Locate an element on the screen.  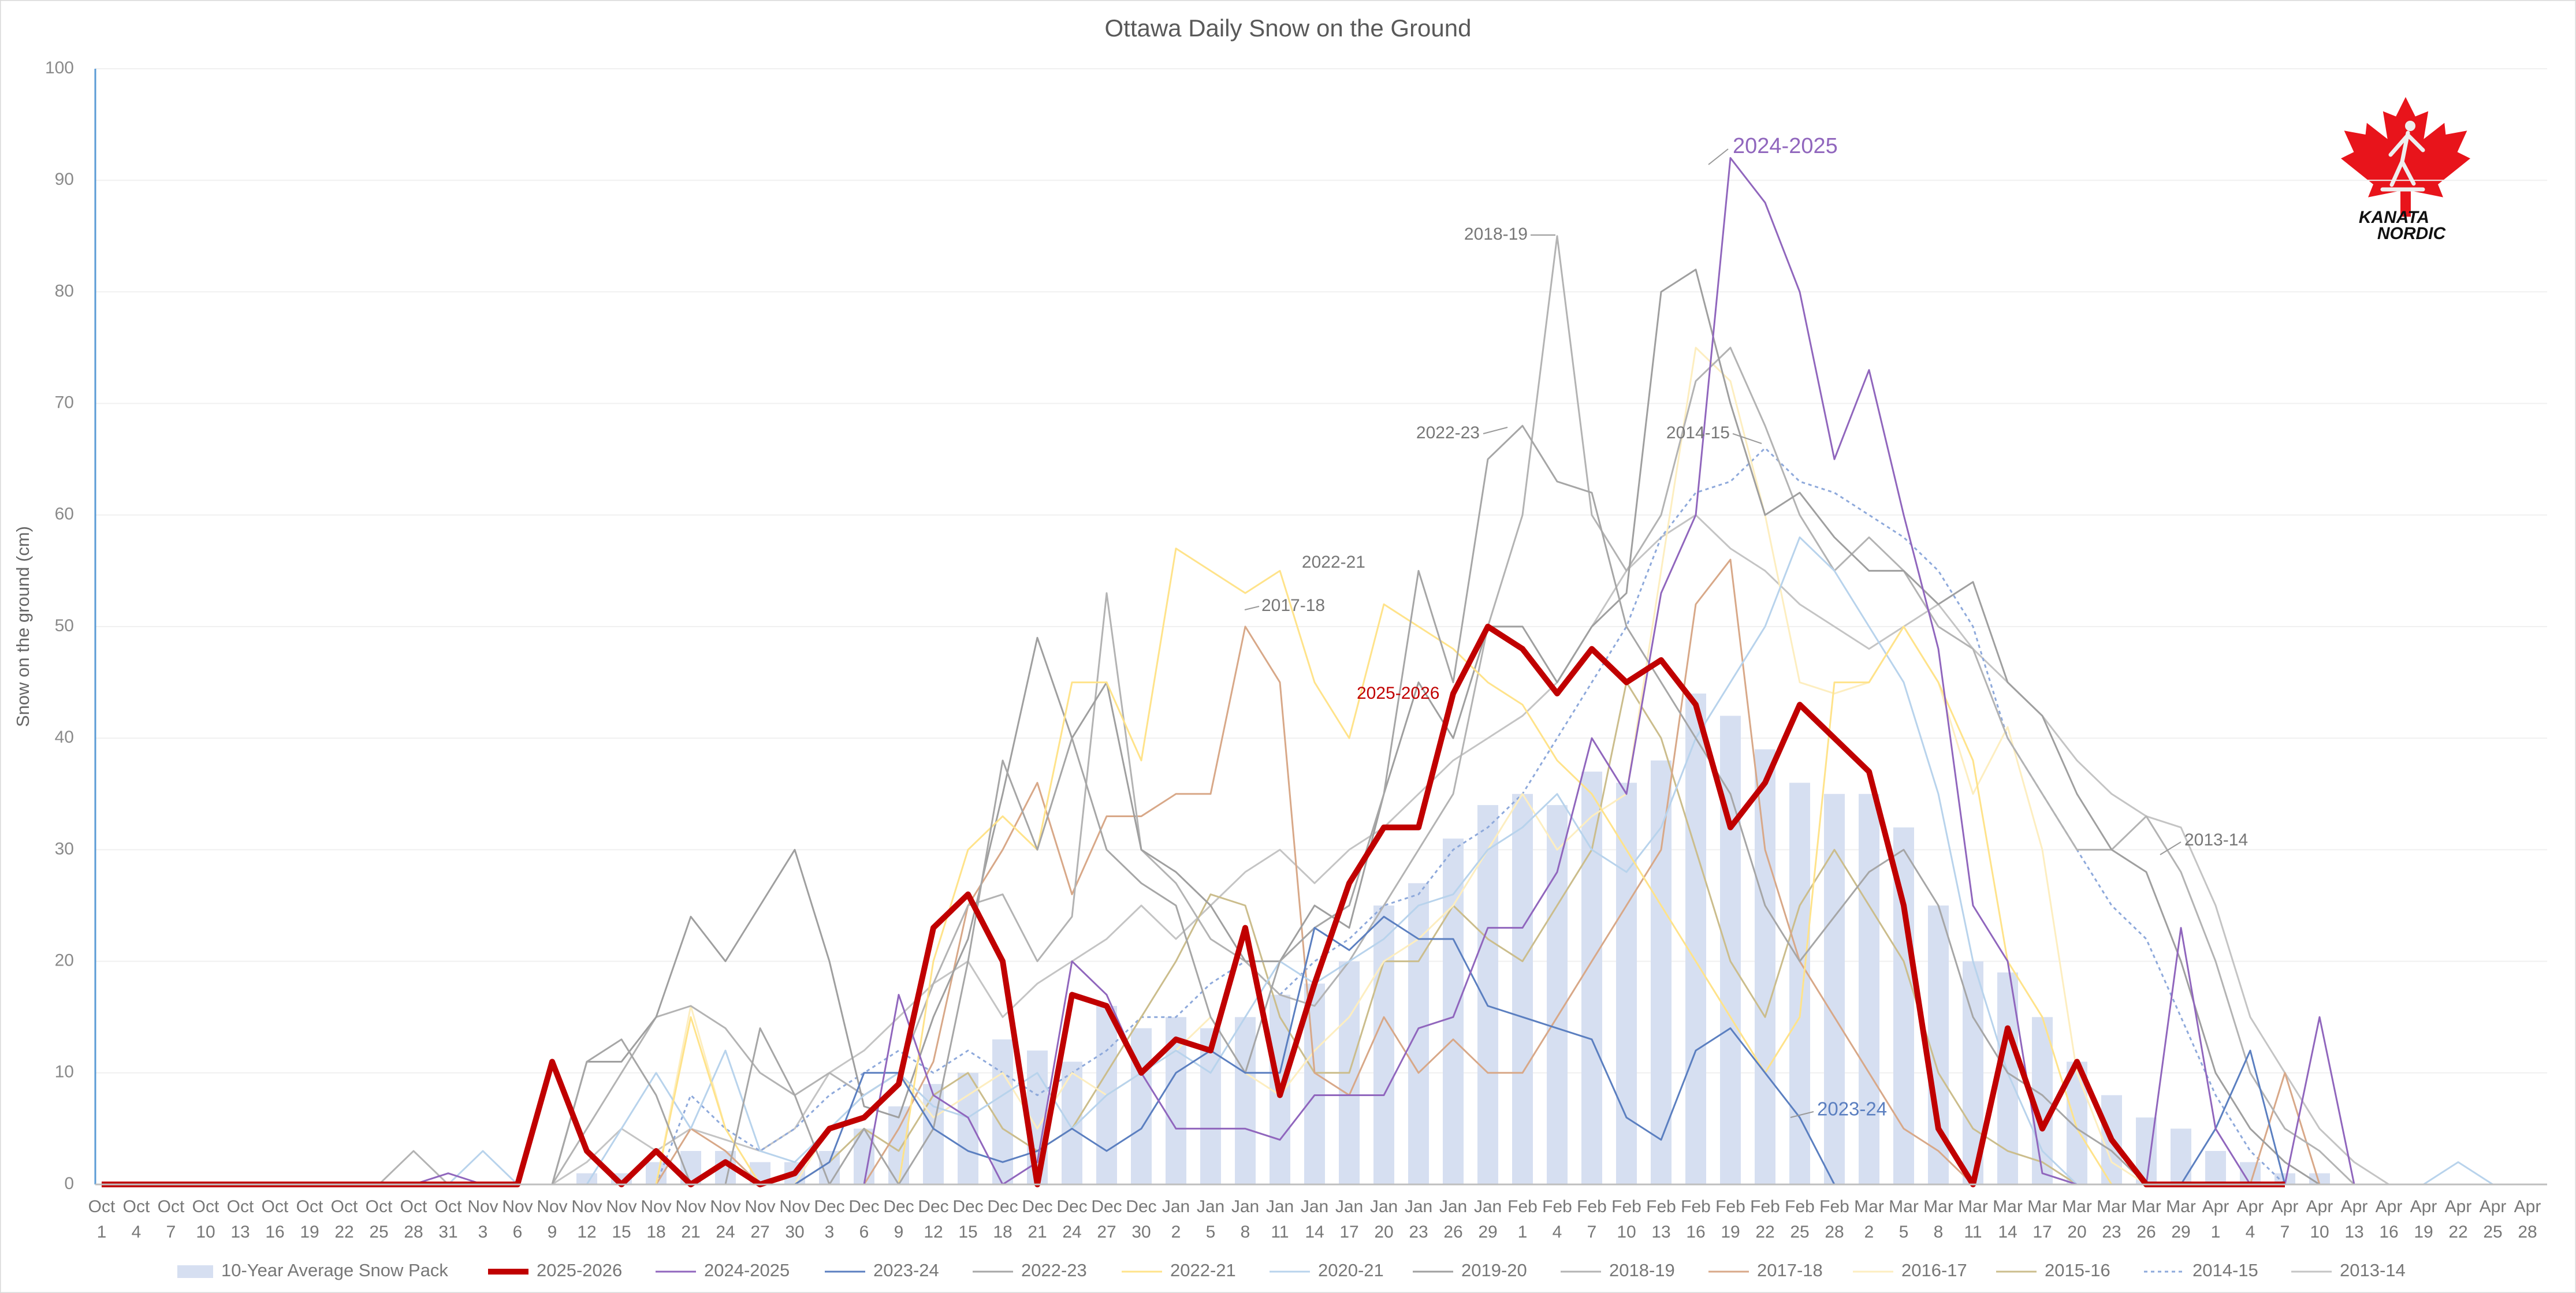
y-tick-label: 60 is located at coordinates (65, 514).